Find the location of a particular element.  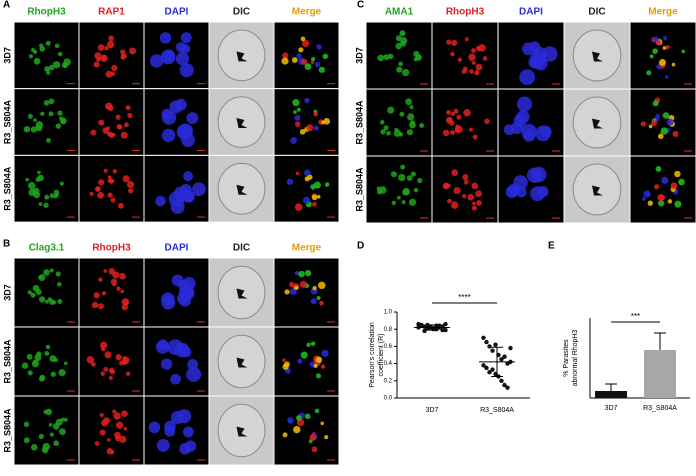

y-tick-label: 0.8 is located at coordinates (388, 330).